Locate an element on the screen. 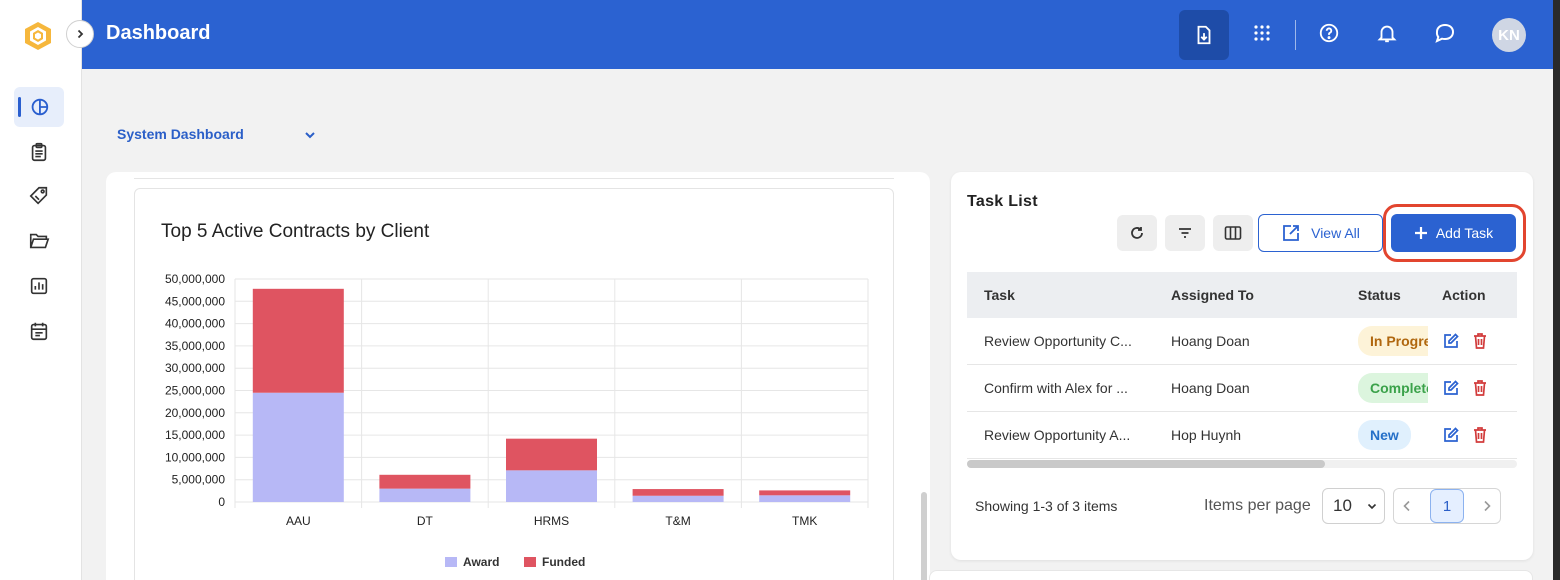 Image resolution: width=1560 pixels, height=580 pixels. clipboard-icon is located at coordinates (39, 152).